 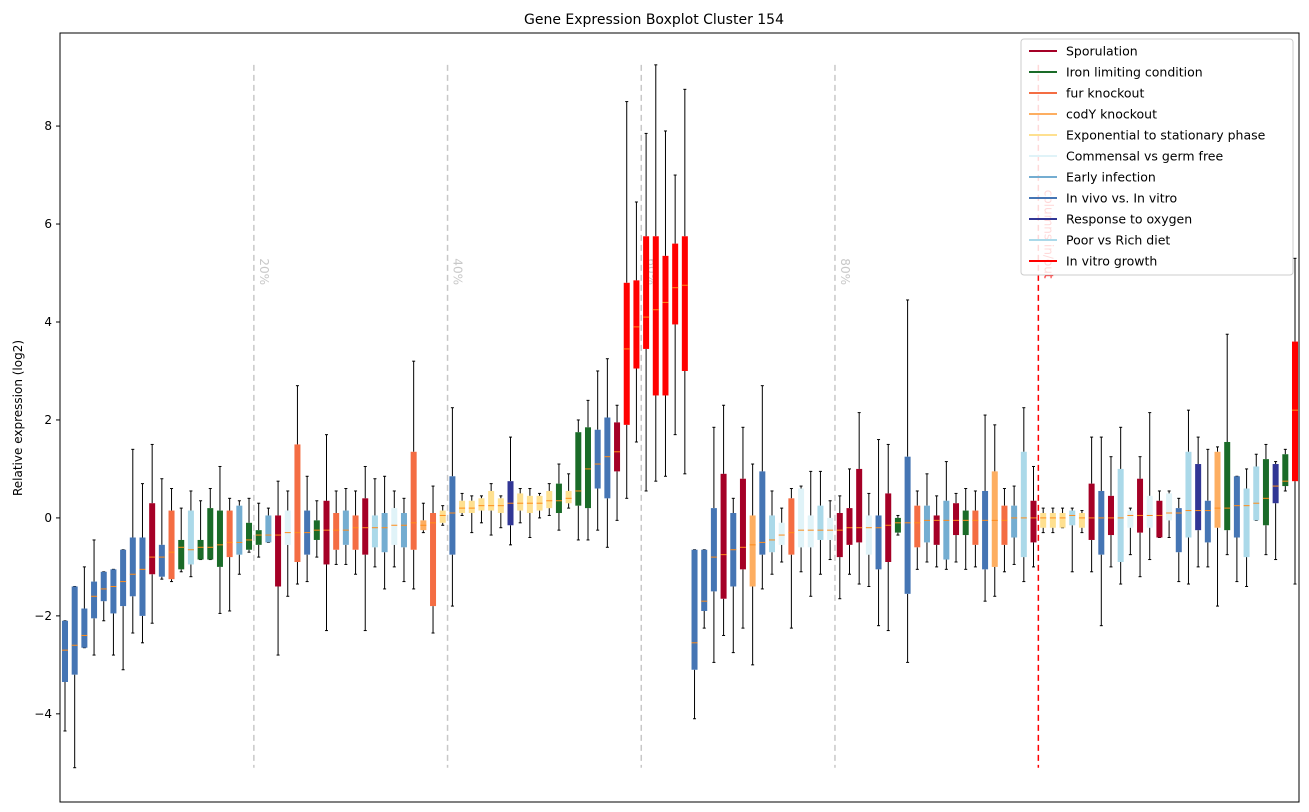 What do you see at coordinates (654, 20) in the screenshot?
I see `chart-title: Gene Expression Boxplot Cluster 154` at bounding box center [654, 20].